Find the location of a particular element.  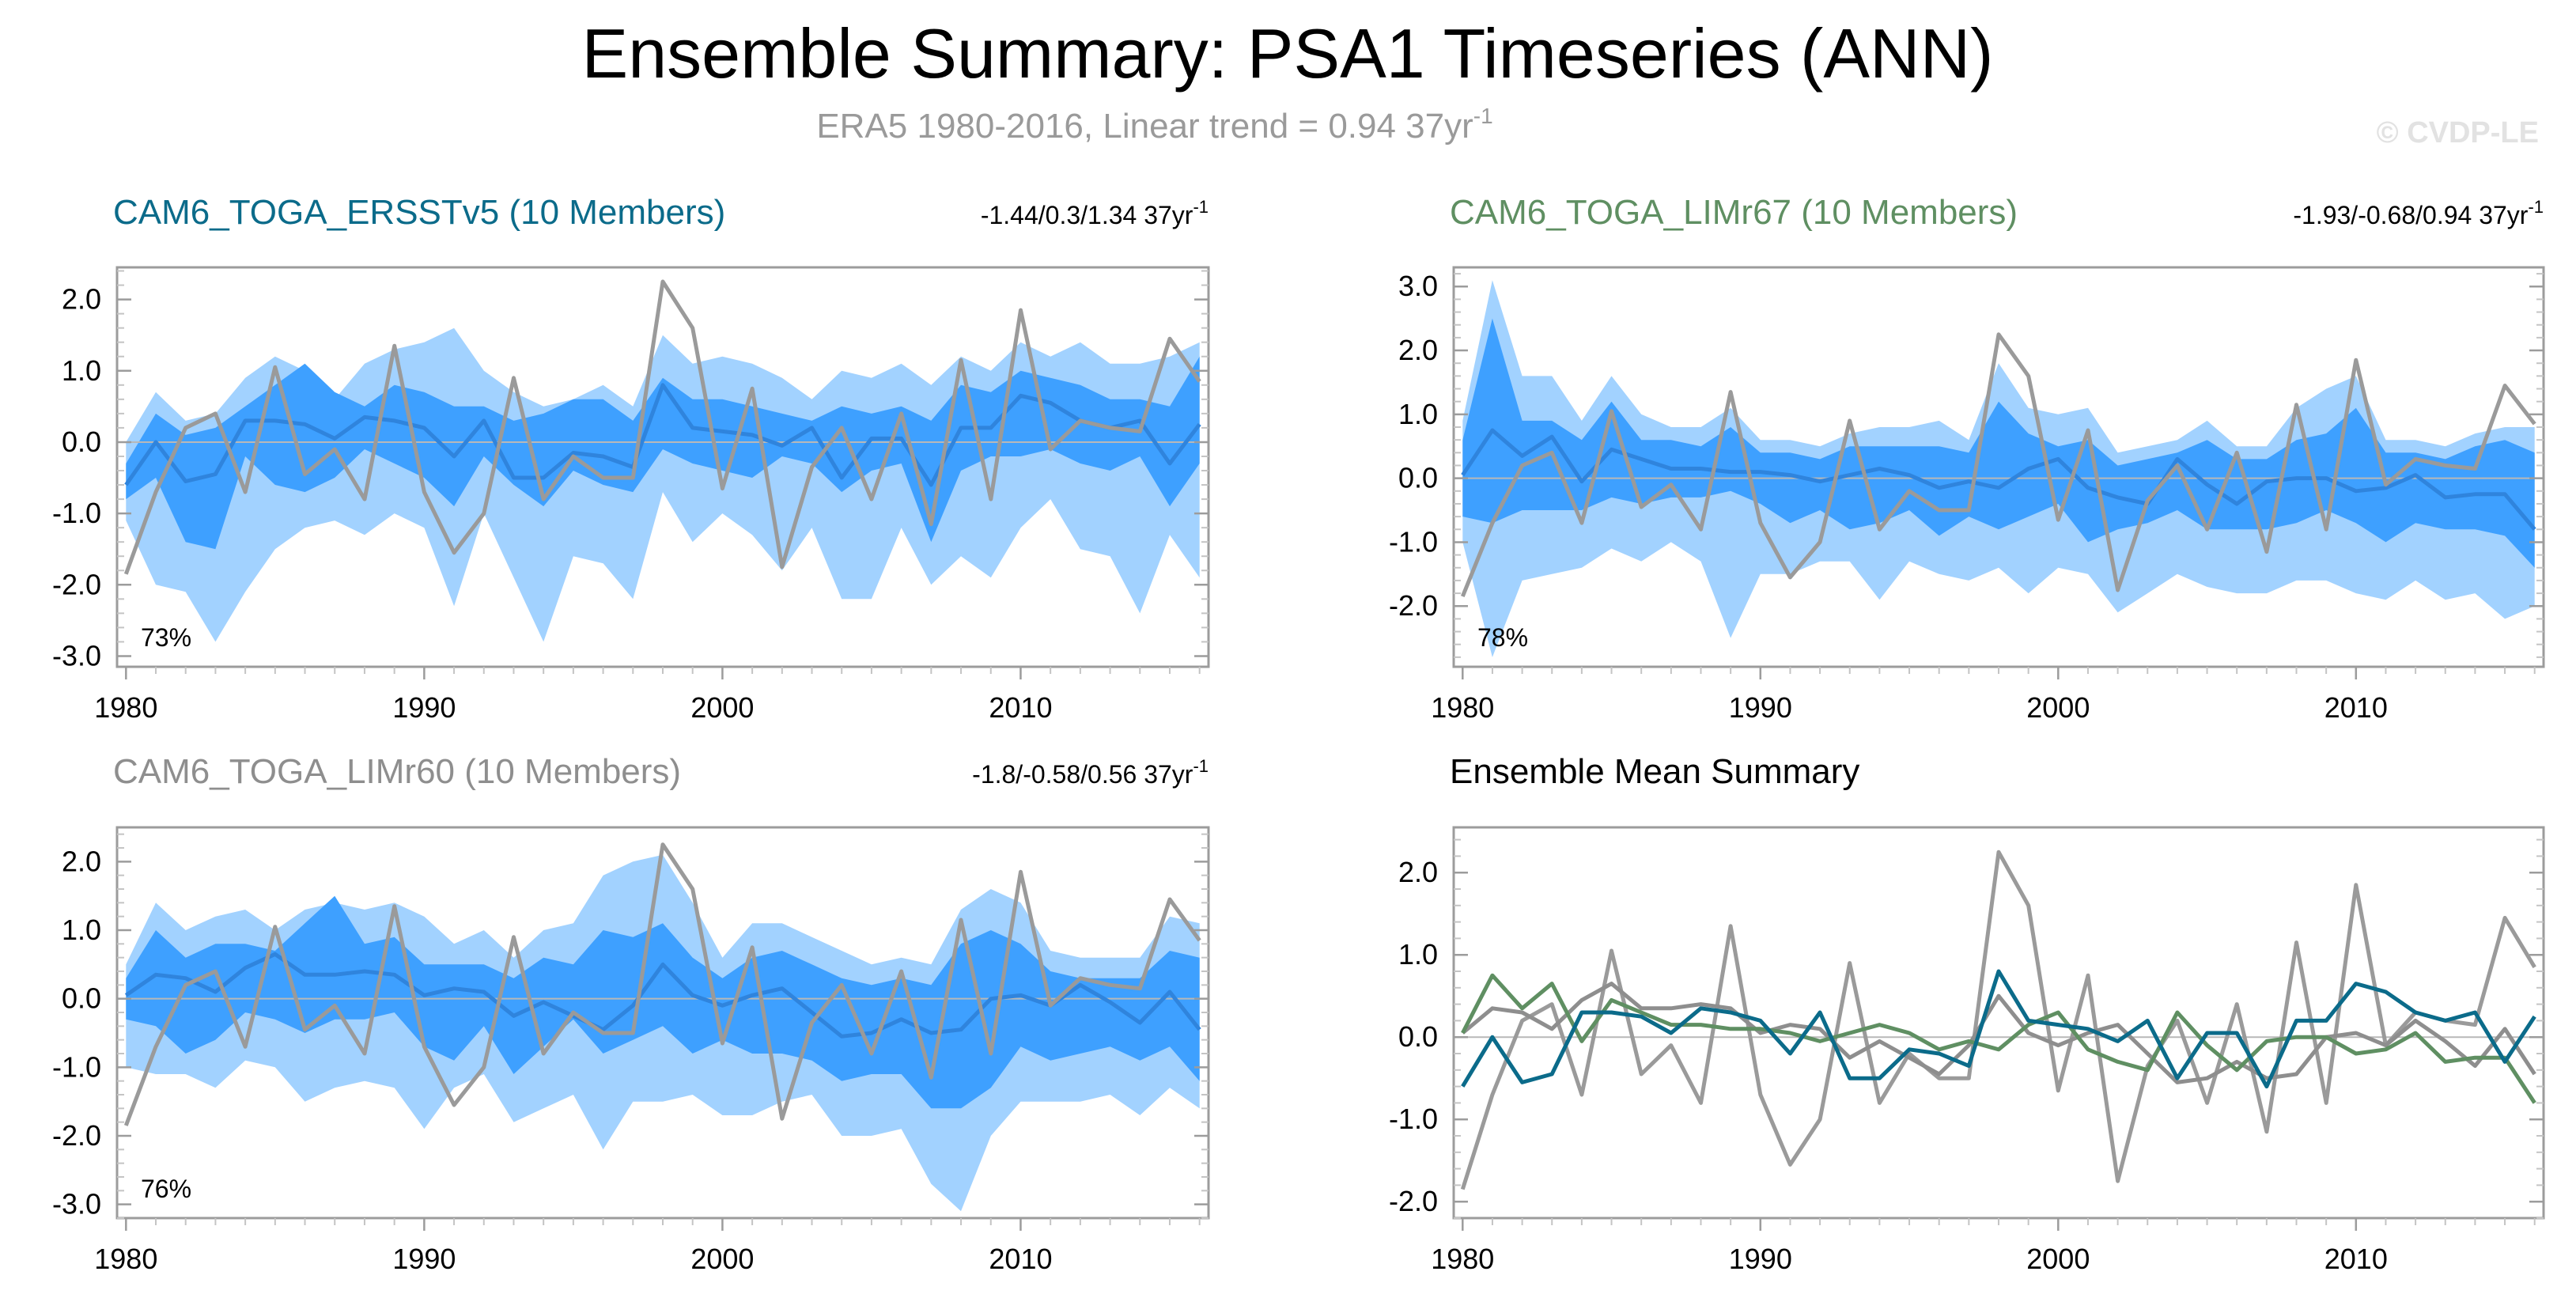

panel-title: CAM6_TOGA_ERSSTv5 (10 Members) is located at coordinates (419, 212).